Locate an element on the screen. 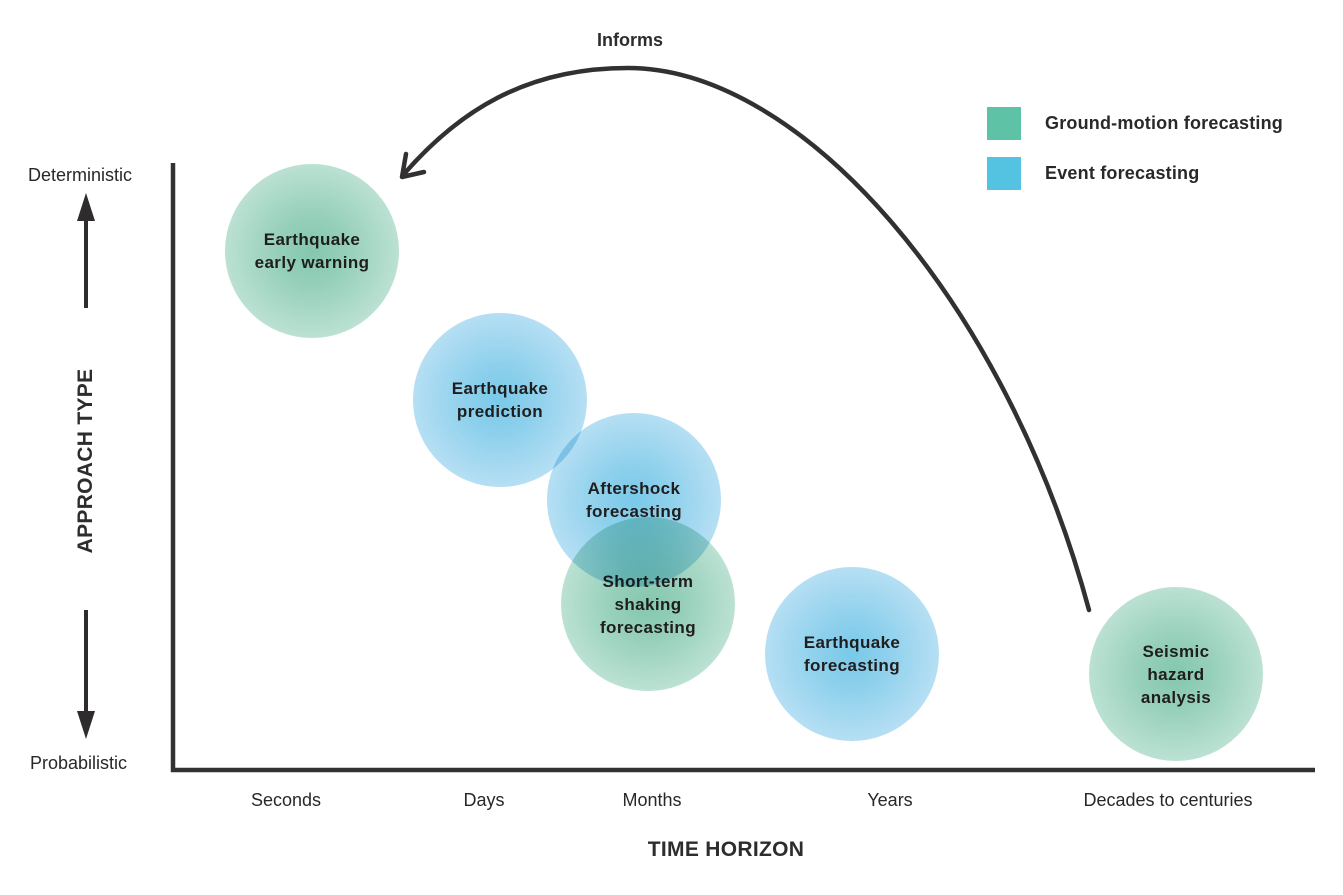  y-axis-bottom-label: Probabilistic is located at coordinates (79, 763).